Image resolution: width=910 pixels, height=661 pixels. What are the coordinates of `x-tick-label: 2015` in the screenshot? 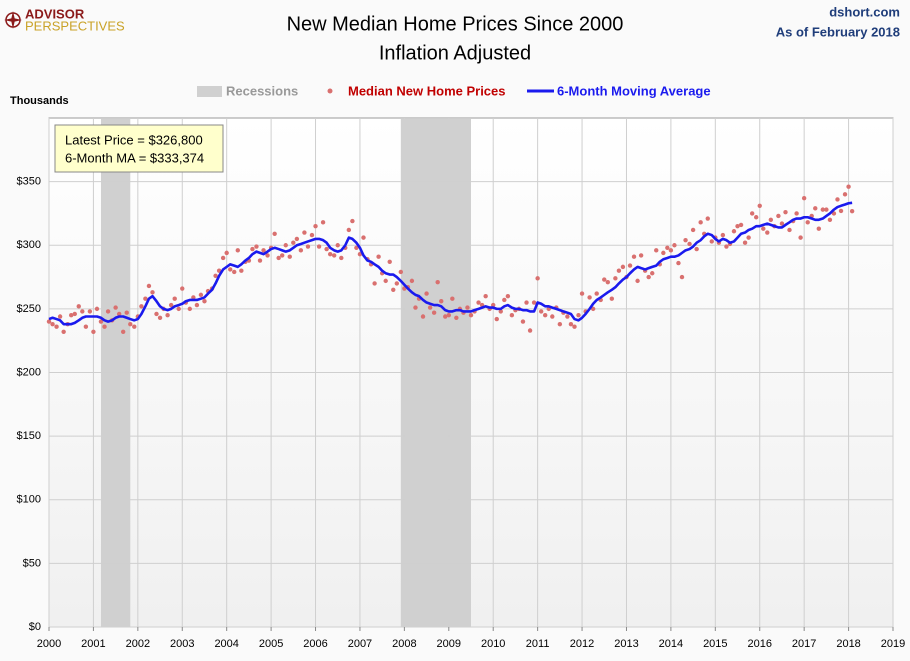 It's located at (715, 644).